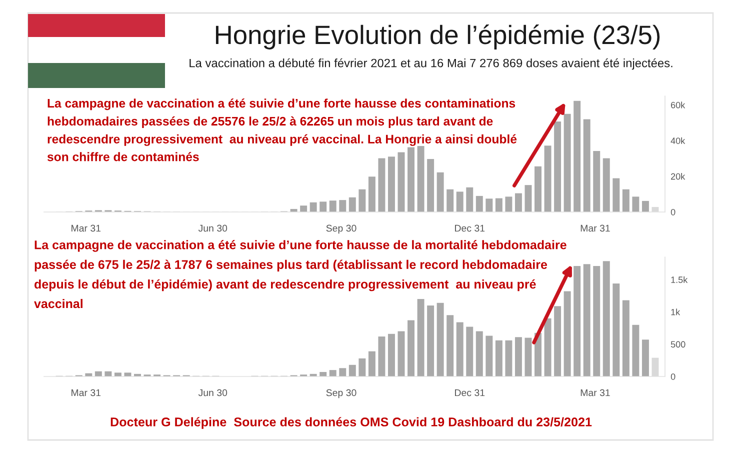  I want to click on y-tick-label: 20k, so click(678, 176).